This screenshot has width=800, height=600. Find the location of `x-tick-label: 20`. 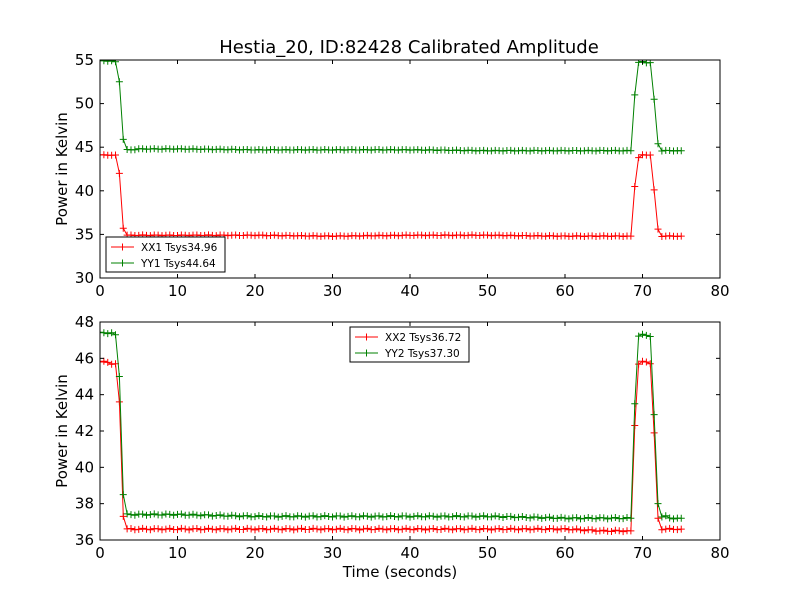

x-tick-label: 20 is located at coordinates (254, 291).